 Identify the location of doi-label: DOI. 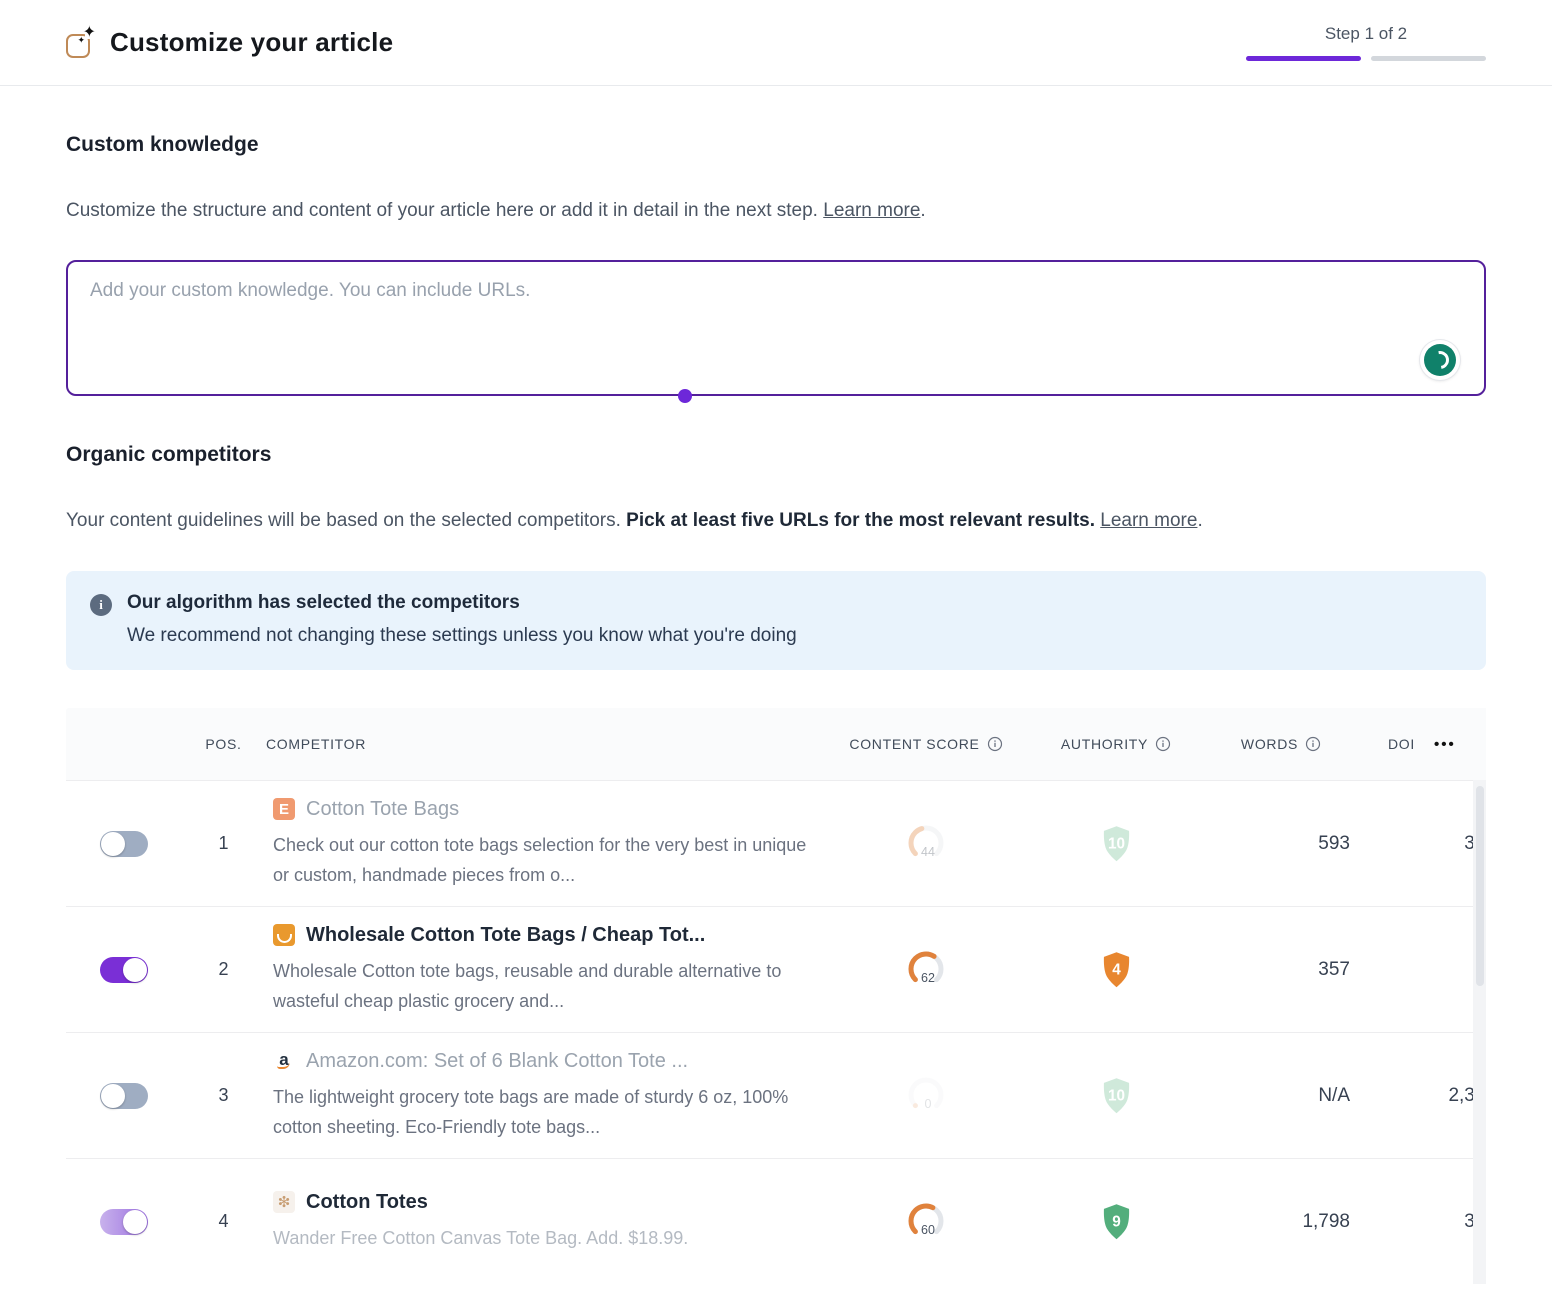
(1401, 744).